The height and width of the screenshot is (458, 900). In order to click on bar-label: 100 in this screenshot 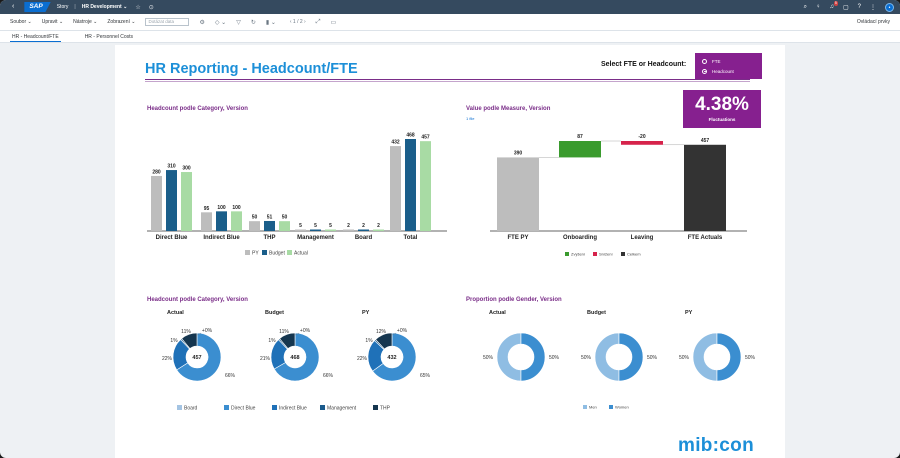, I will do `click(221, 208)`.